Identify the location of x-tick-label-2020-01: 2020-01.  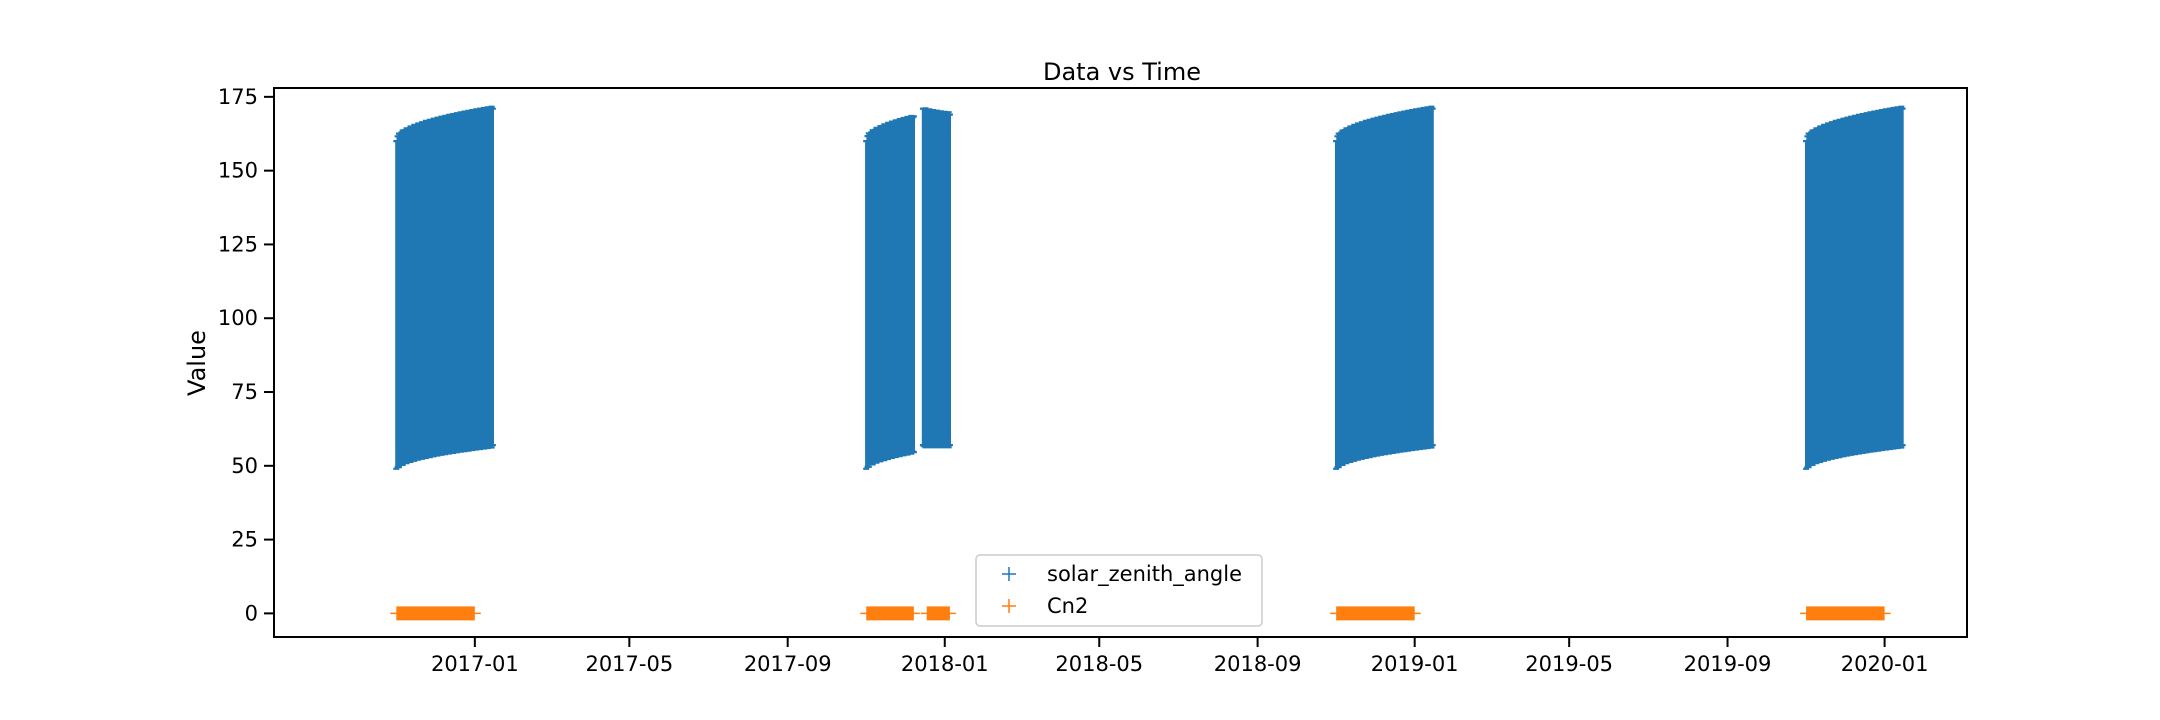
(1885, 664).